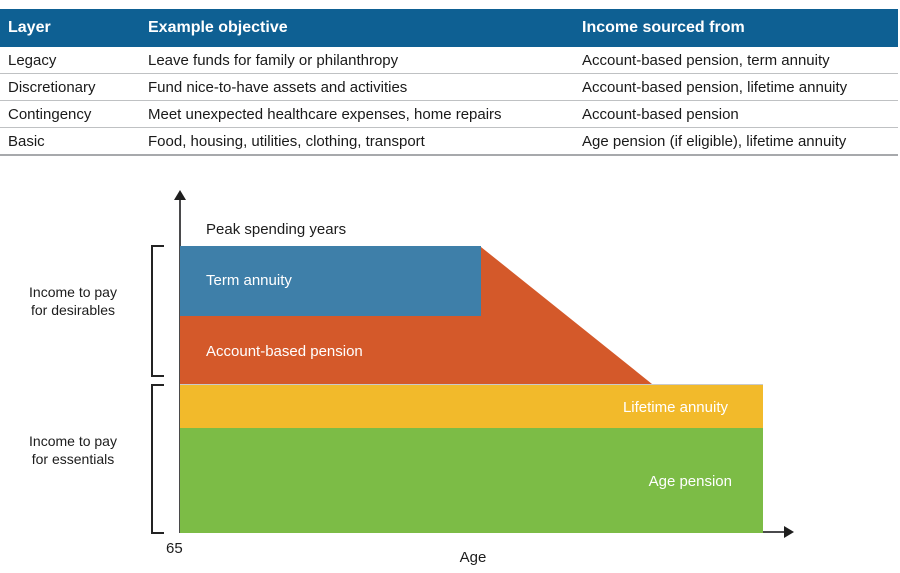 The width and height of the screenshot is (900, 573). What do you see at coordinates (675, 407) in the screenshot?
I see `lifetime-annuity-label: Lifetime annuity` at bounding box center [675, 407].